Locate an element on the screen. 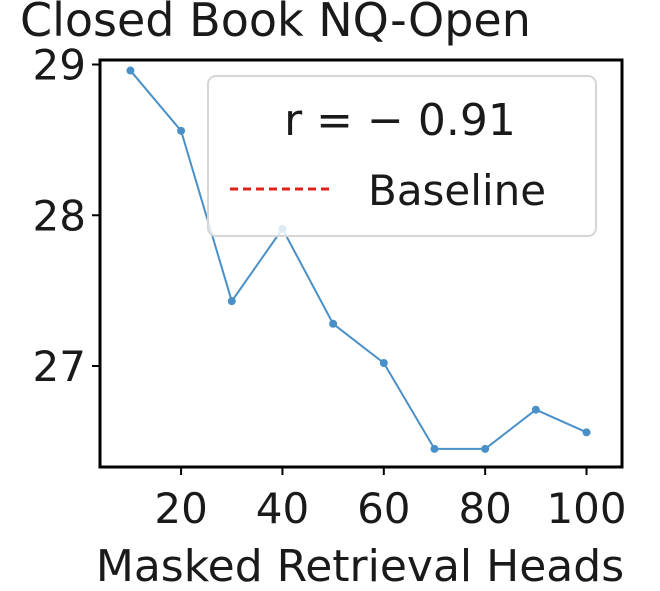 This screenshot has width=660, height=591. y-tick-label: 29 is located at coordinates (59, 65).